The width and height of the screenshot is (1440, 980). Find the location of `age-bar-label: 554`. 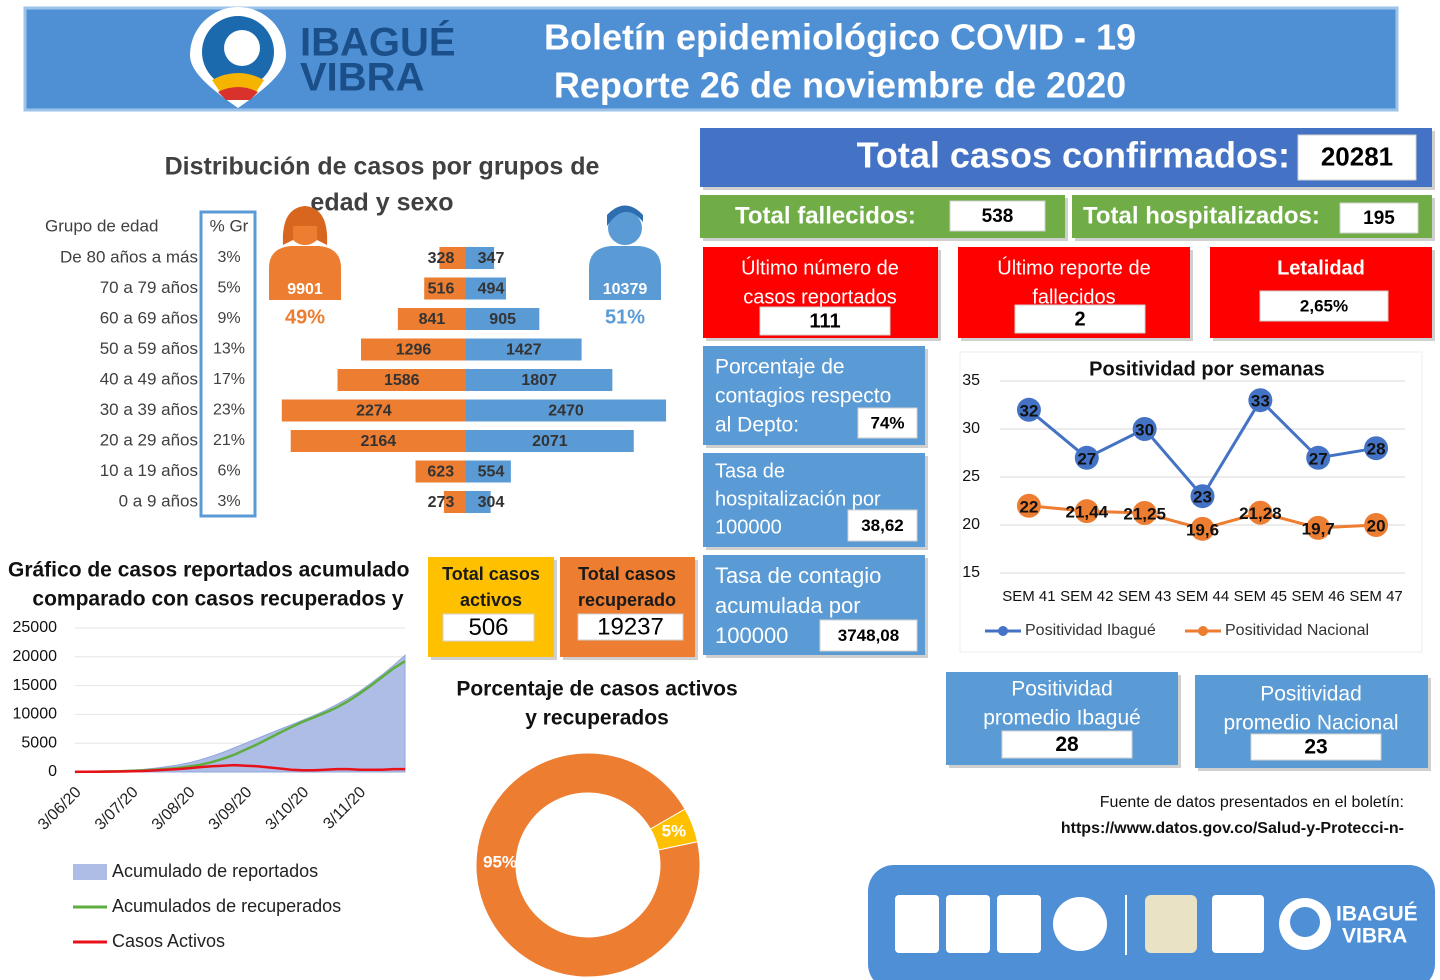

age-bar-label: 554 is located at coordinates (491, 472).